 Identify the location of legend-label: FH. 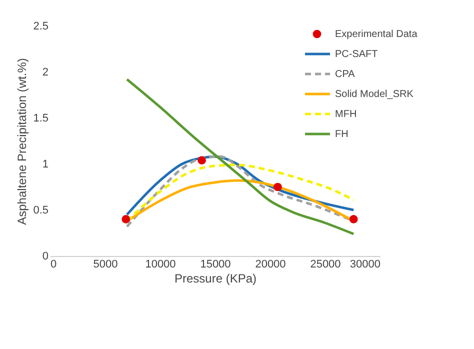
(341, 134).